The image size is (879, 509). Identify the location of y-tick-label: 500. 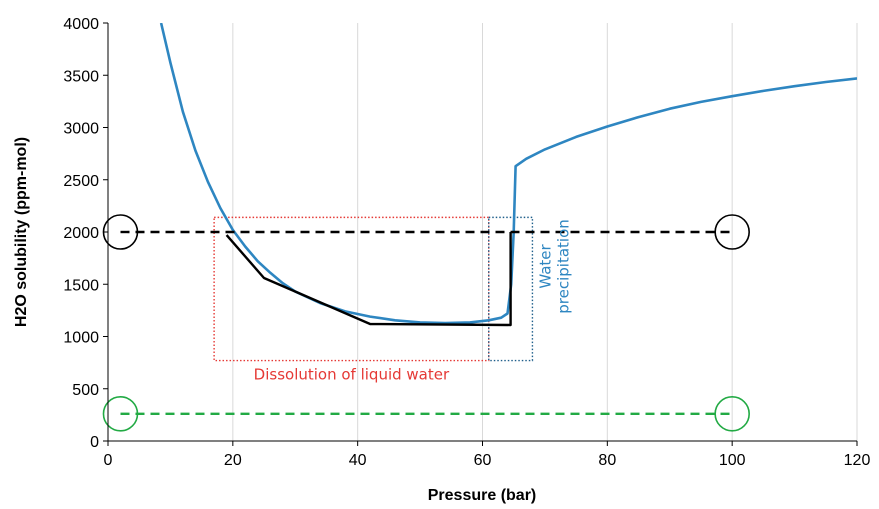
(85, 390).